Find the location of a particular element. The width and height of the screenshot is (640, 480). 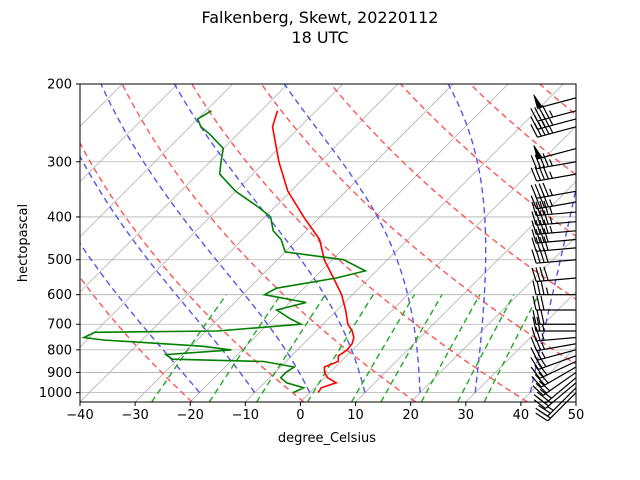

y-tick-label: 300 is located at coordinates (59, 162).